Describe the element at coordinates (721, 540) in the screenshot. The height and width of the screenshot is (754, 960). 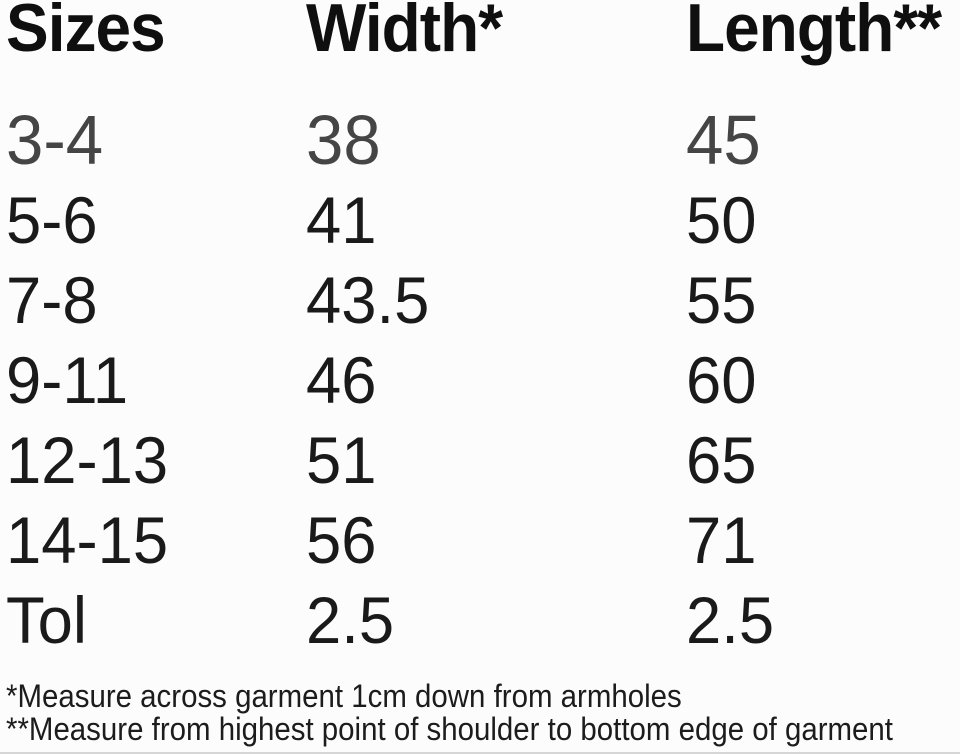
I see `cell-length: 71` at that location.